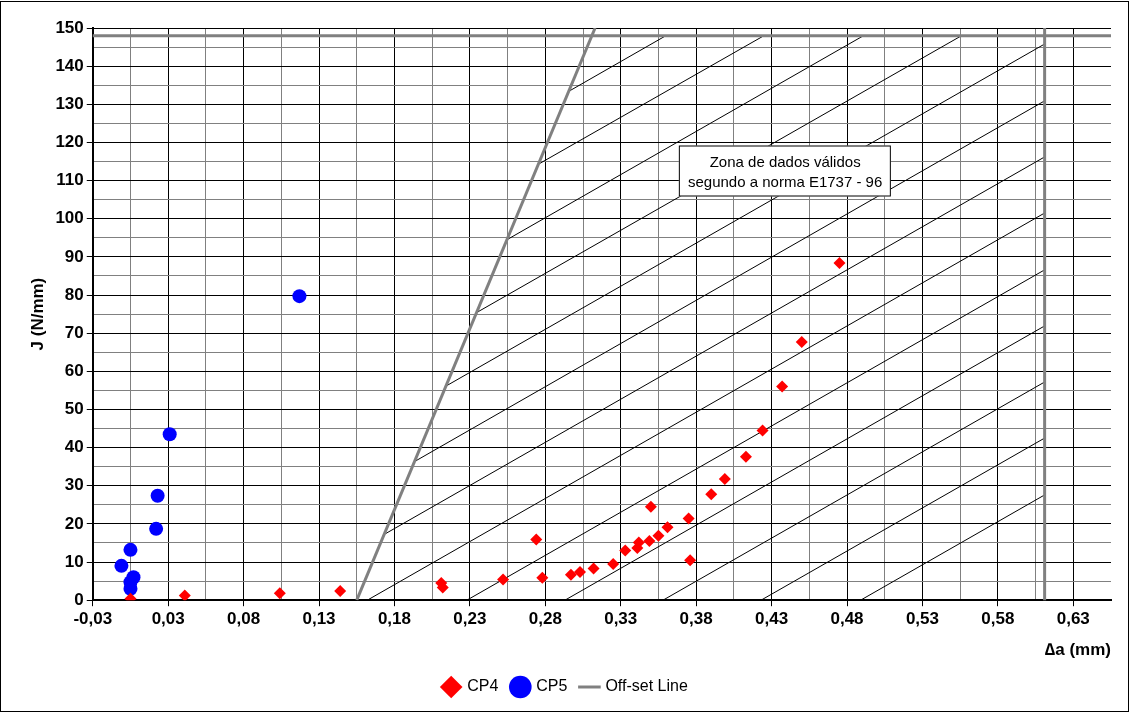 This screenshot has width=1131, height=713. What do you see at coordinates (69, 218) in the screenshot?
I see `y-tick-label: 100` at bounding box center [69, 218].